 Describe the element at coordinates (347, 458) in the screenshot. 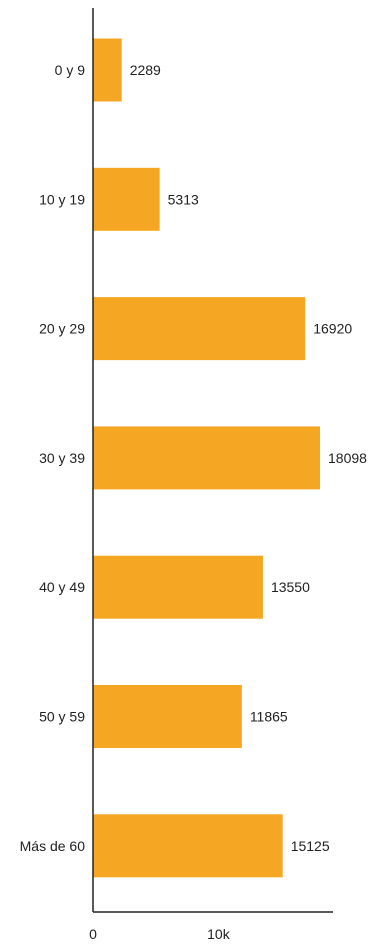

I see `value-label: 18098` at that location.